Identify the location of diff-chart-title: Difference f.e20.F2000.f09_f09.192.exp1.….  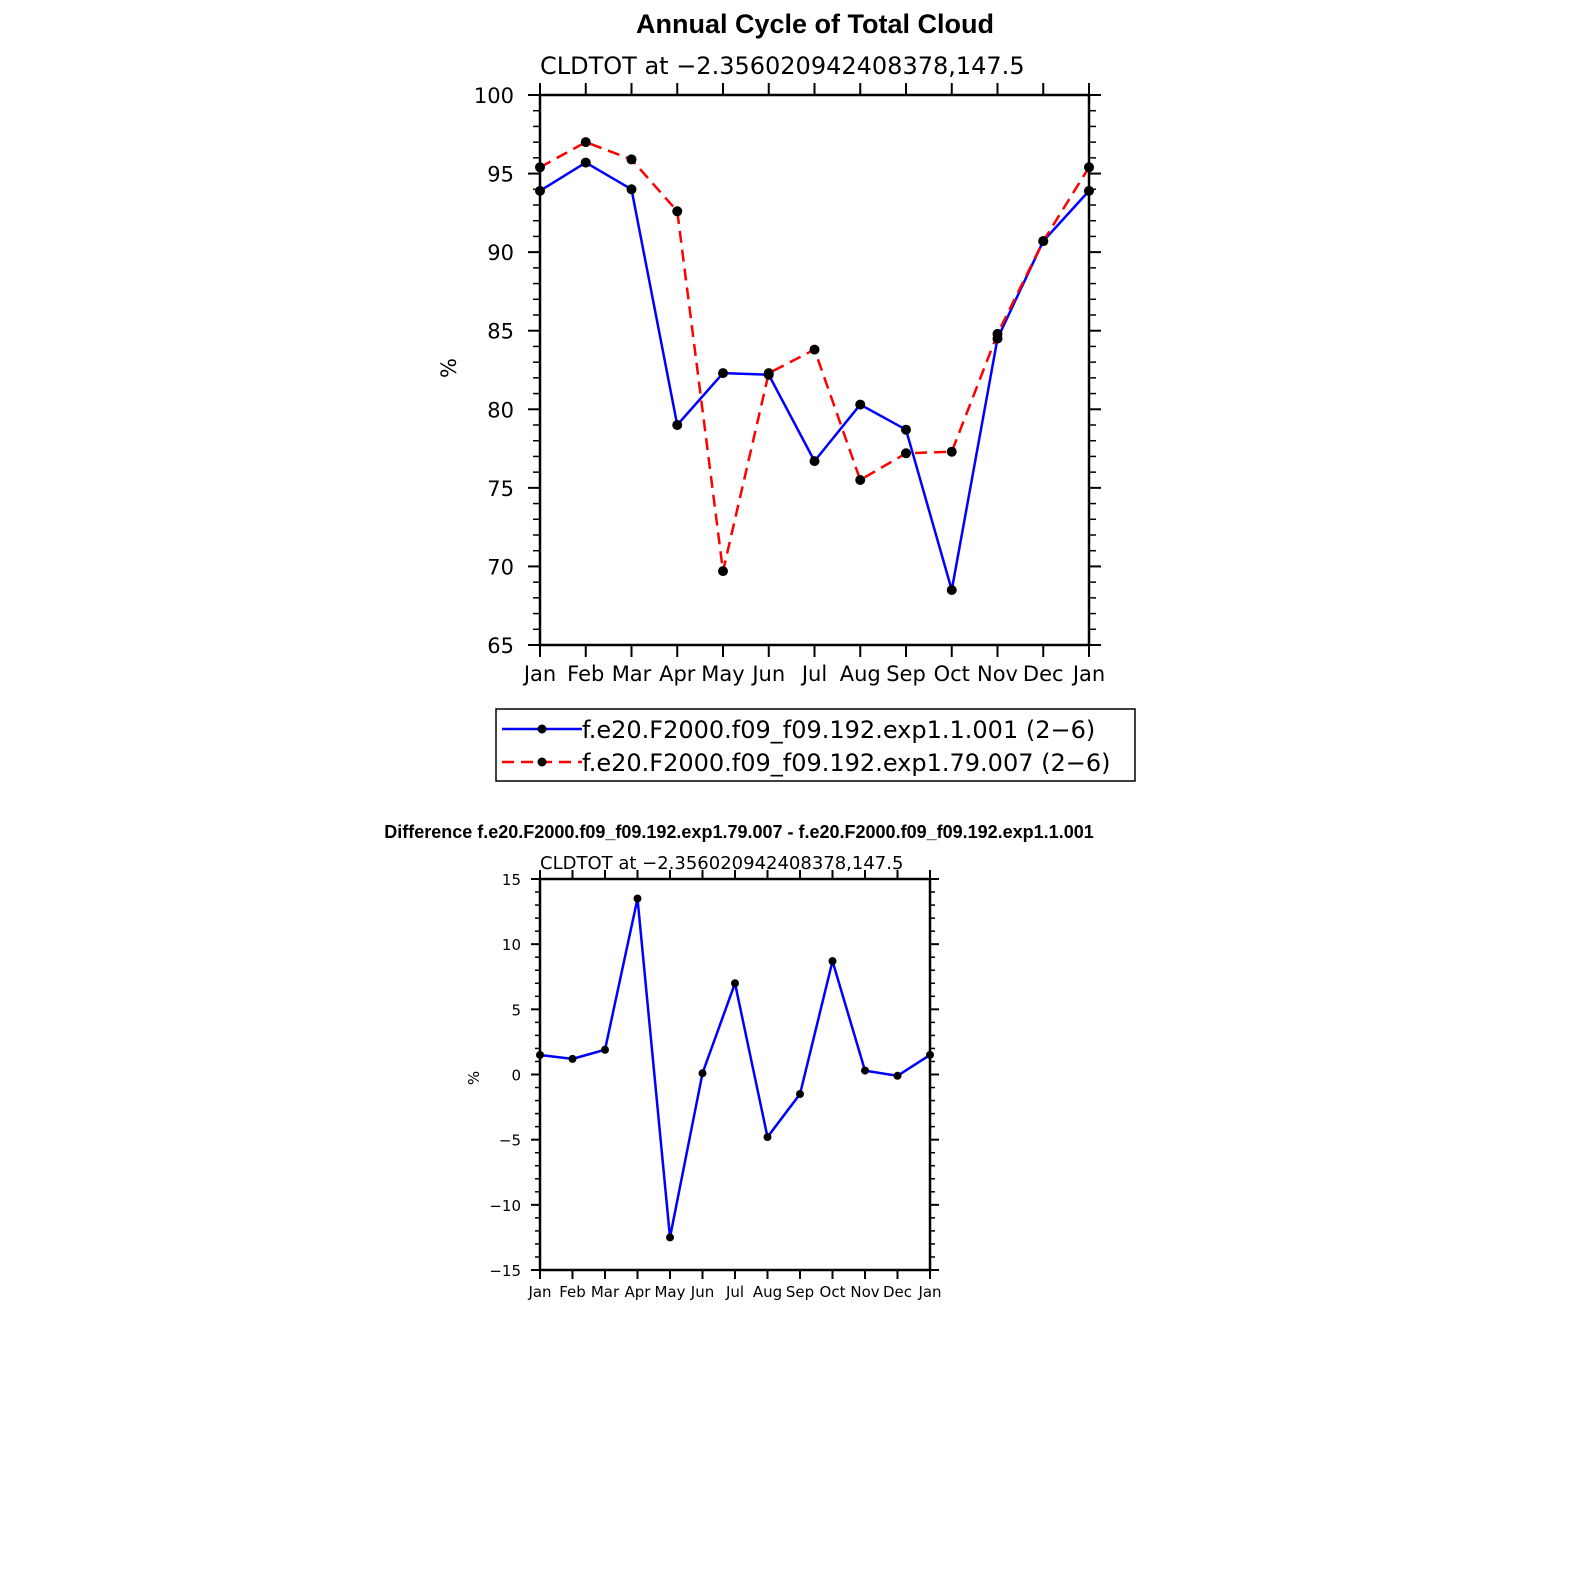
(738, 832).